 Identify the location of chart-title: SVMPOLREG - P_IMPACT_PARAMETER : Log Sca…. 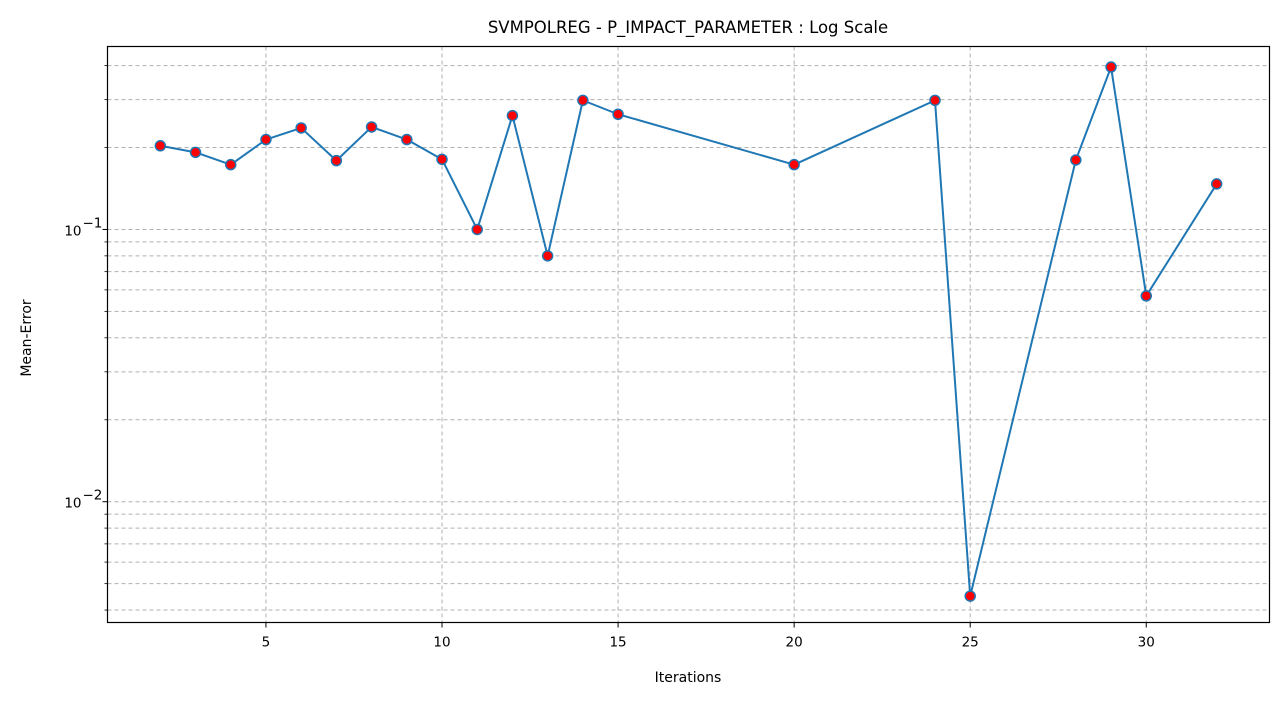
(688, 28).